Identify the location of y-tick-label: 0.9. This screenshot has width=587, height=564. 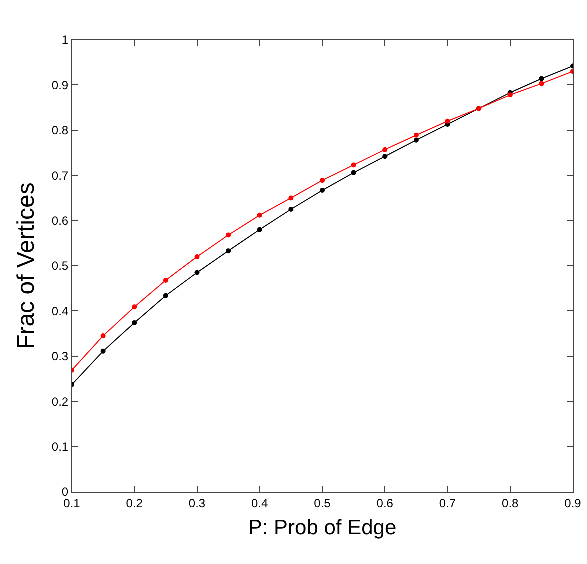
(60, 85).